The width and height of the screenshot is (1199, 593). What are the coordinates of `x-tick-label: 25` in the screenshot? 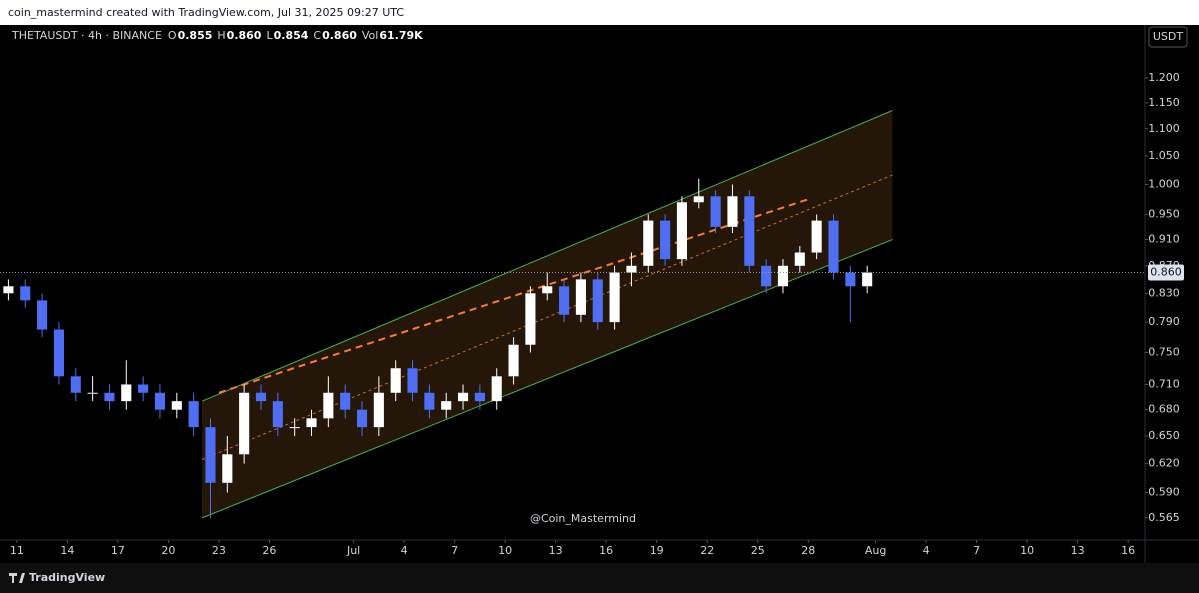 It's located at (758, 550).